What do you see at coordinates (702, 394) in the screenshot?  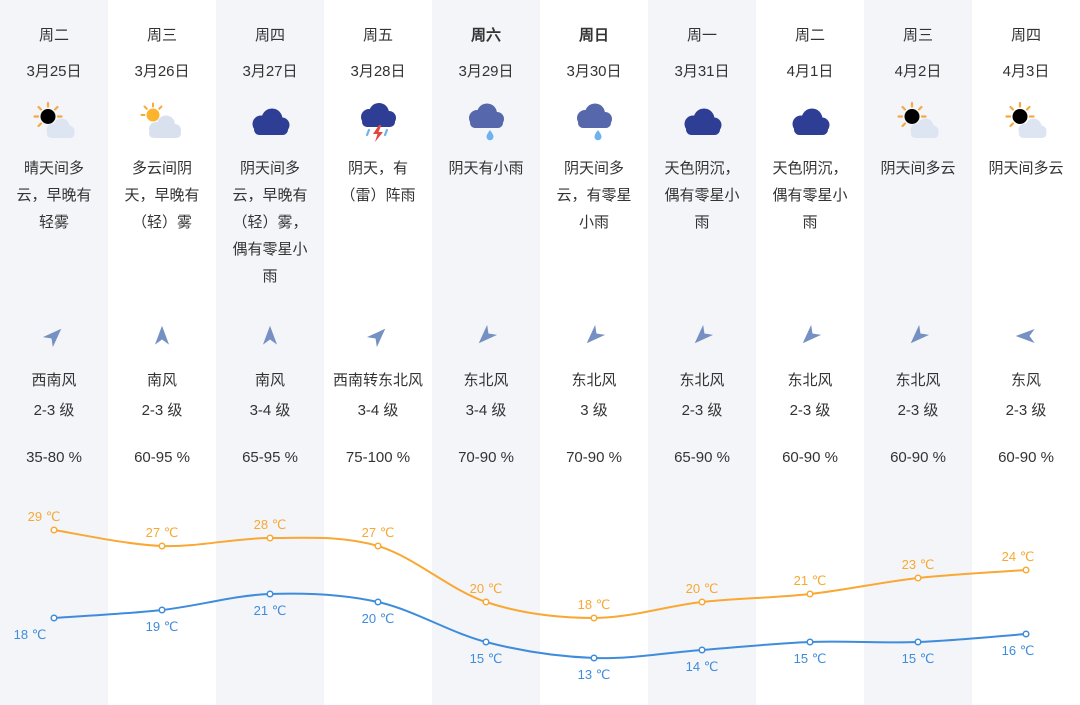 I see `wind-section: 东北风 2-3 级 65-90 %` at bounding box center [702, 394].